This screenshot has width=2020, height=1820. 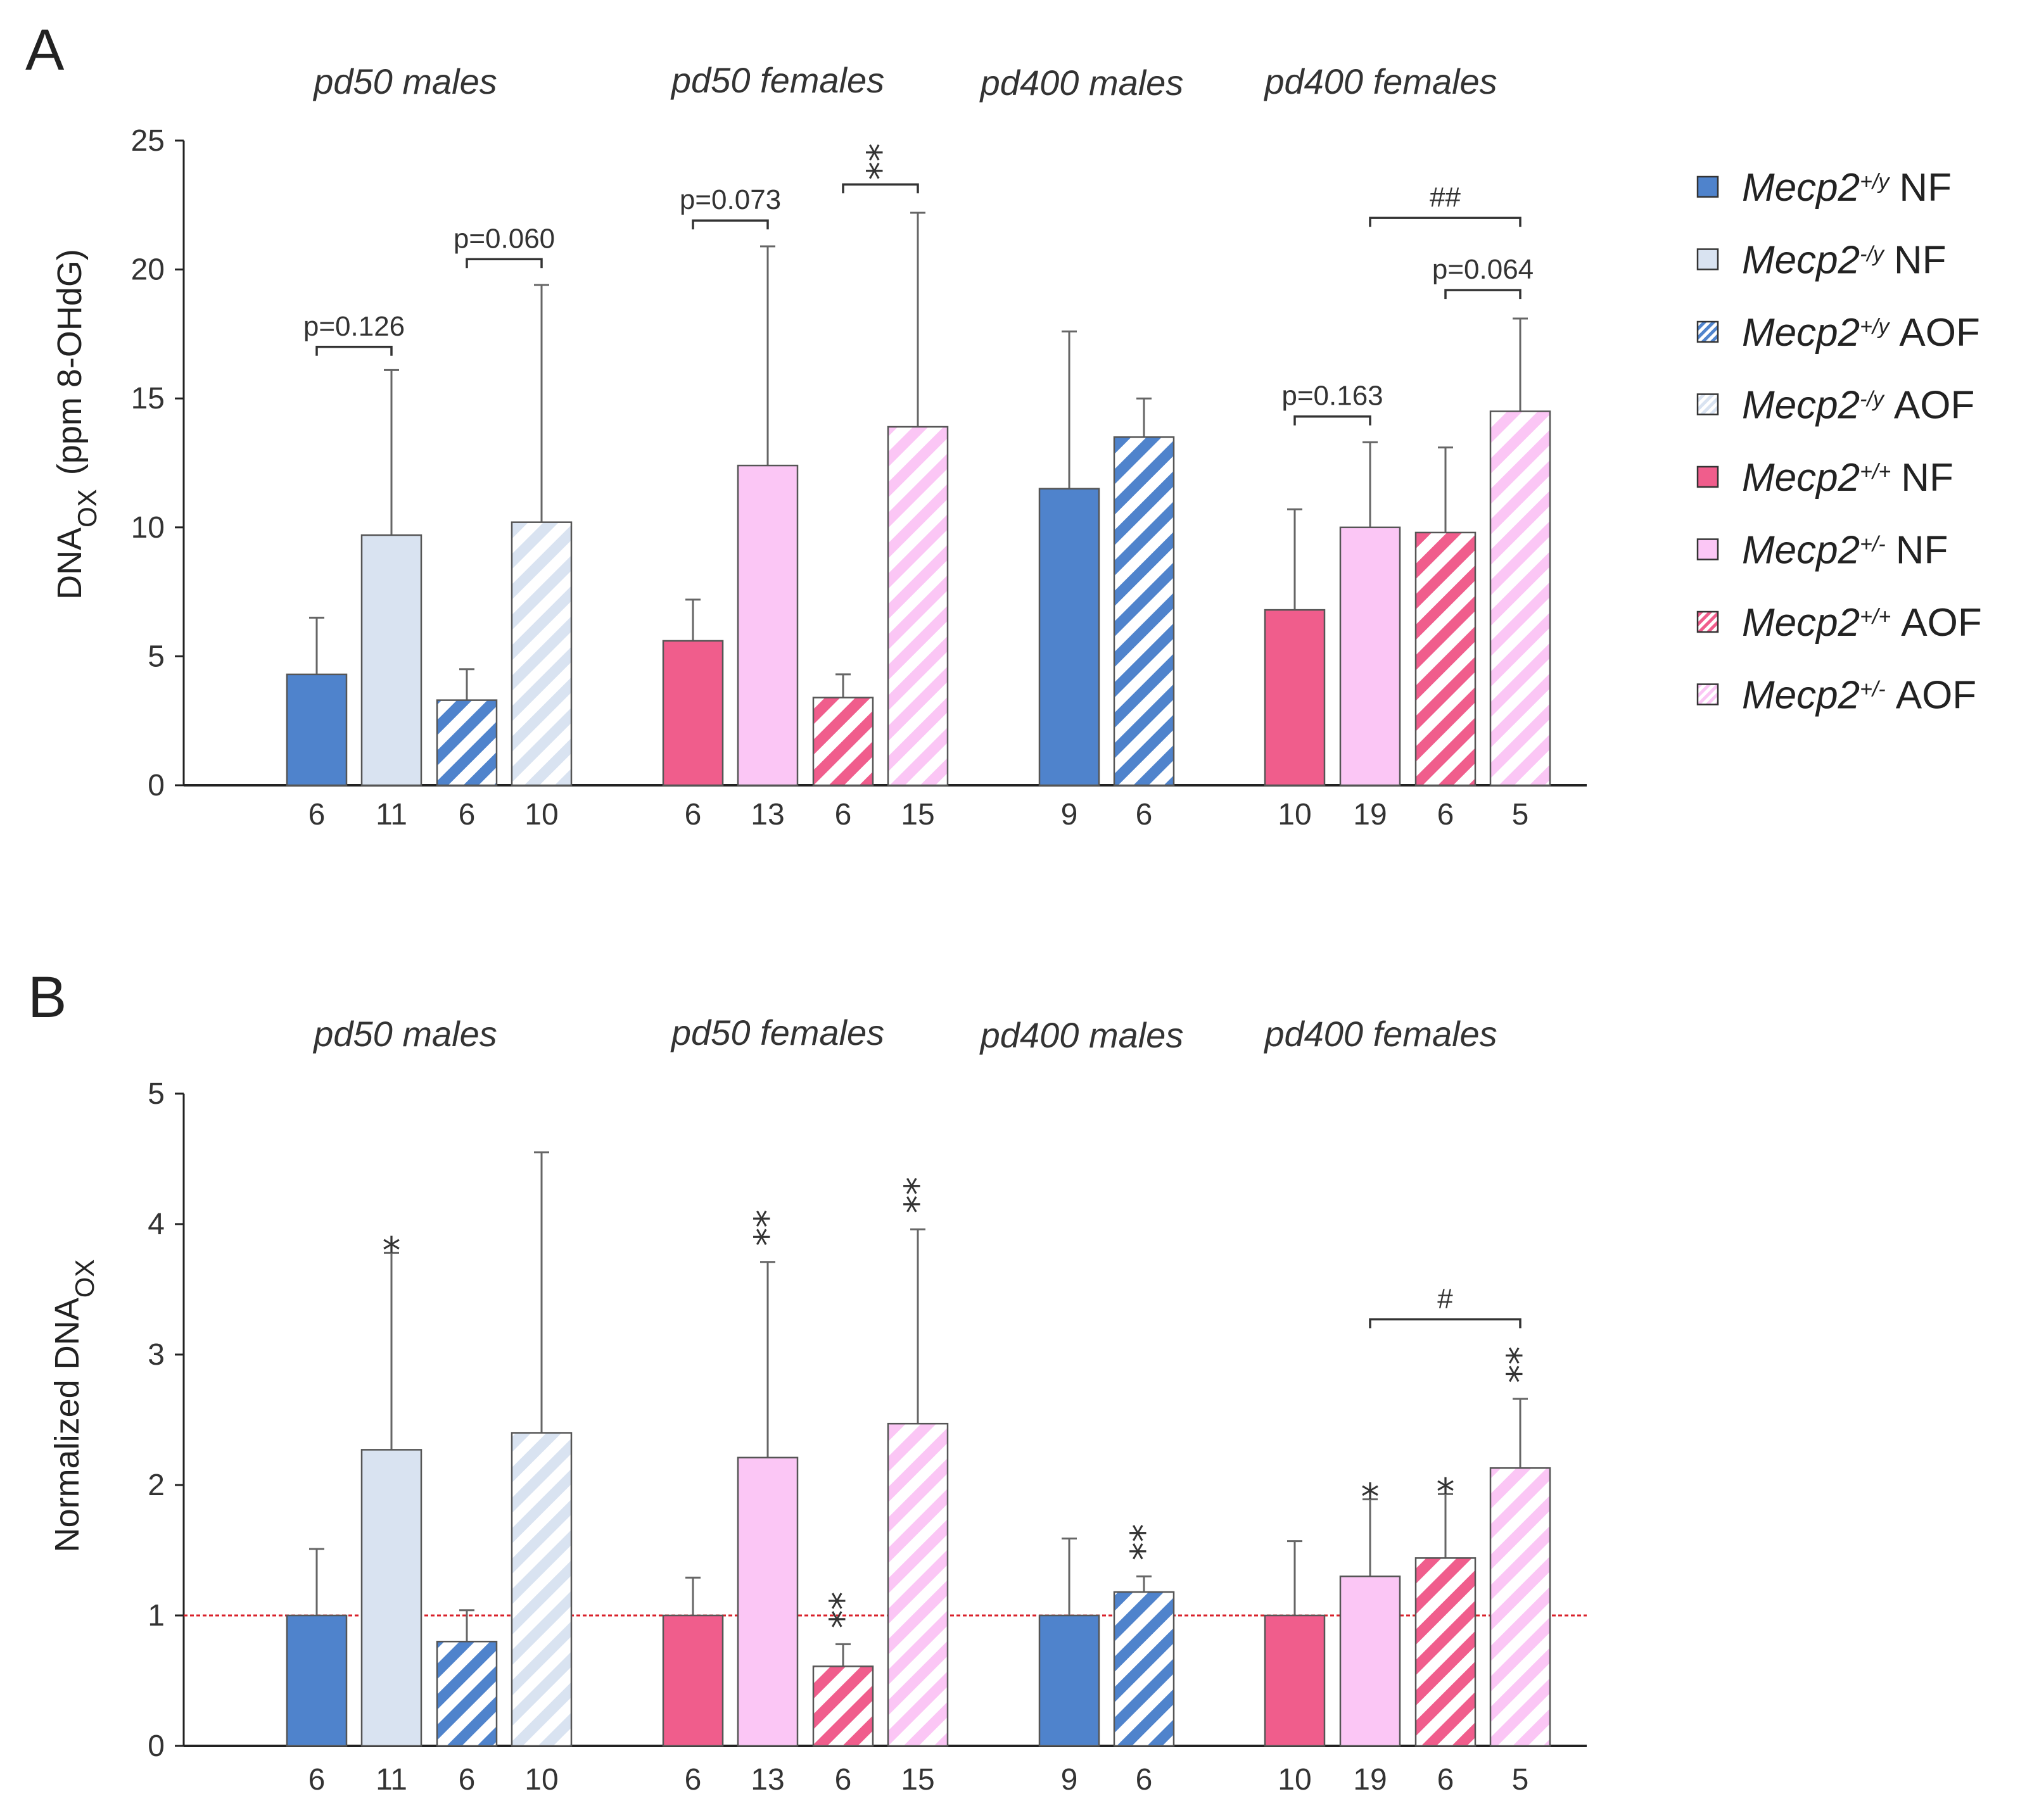 What do you see at coordinates (148, 398) in the screenshot?
I see `panel-a-y-tick-label: 15` at bounding box center [148, 398].